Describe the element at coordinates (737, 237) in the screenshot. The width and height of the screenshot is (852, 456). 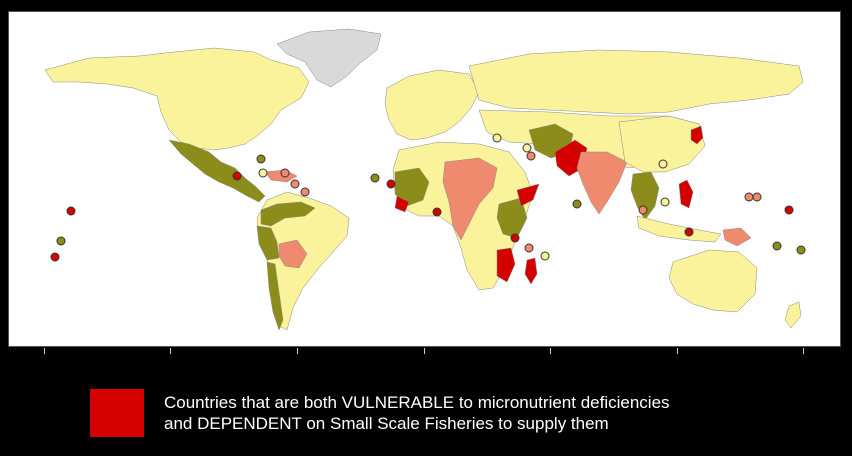
I see `map-region-papua-new-guinea` at that location.